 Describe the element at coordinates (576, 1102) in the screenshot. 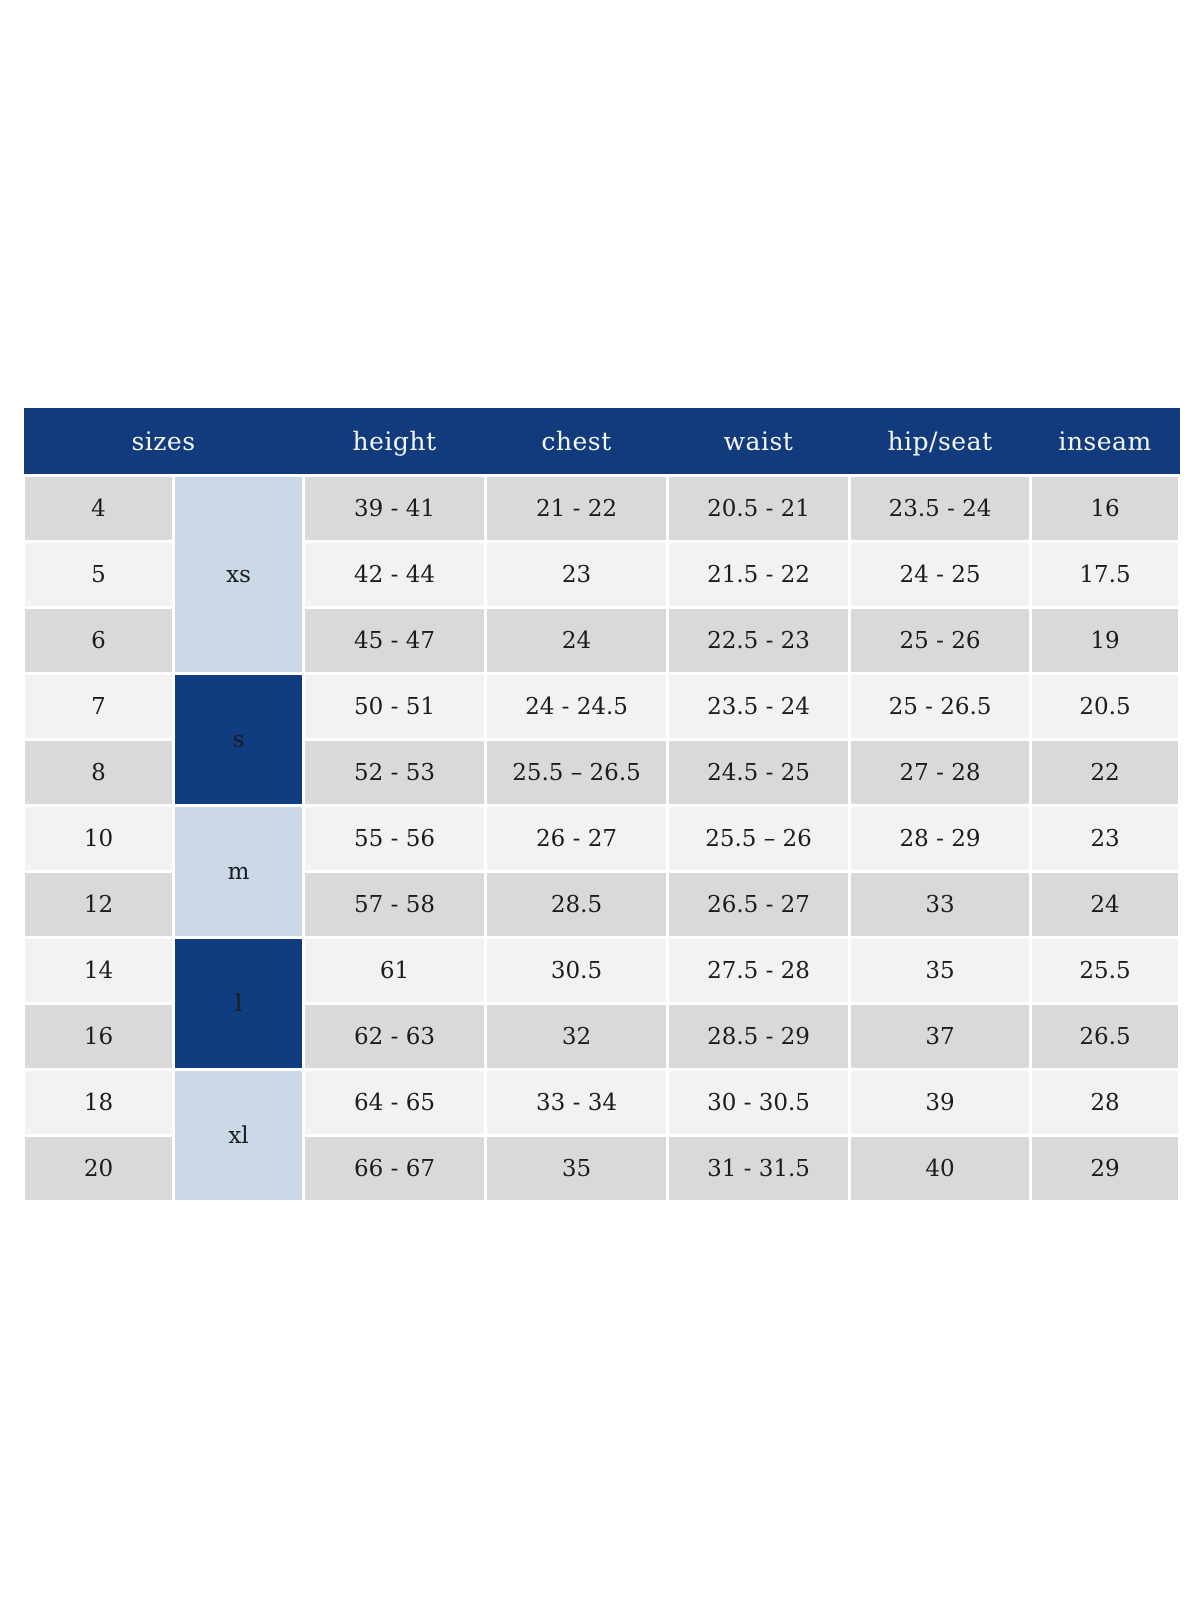

I see `chest-cell: 33 - 34` at that location.